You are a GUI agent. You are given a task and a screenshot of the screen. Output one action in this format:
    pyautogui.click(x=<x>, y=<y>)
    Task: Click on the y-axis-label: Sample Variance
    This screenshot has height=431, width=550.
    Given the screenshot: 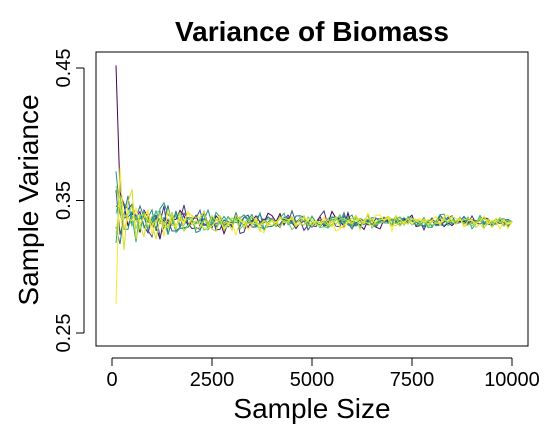 What is the action you would take?
    pyautogui.click(x=28, y=199)
    